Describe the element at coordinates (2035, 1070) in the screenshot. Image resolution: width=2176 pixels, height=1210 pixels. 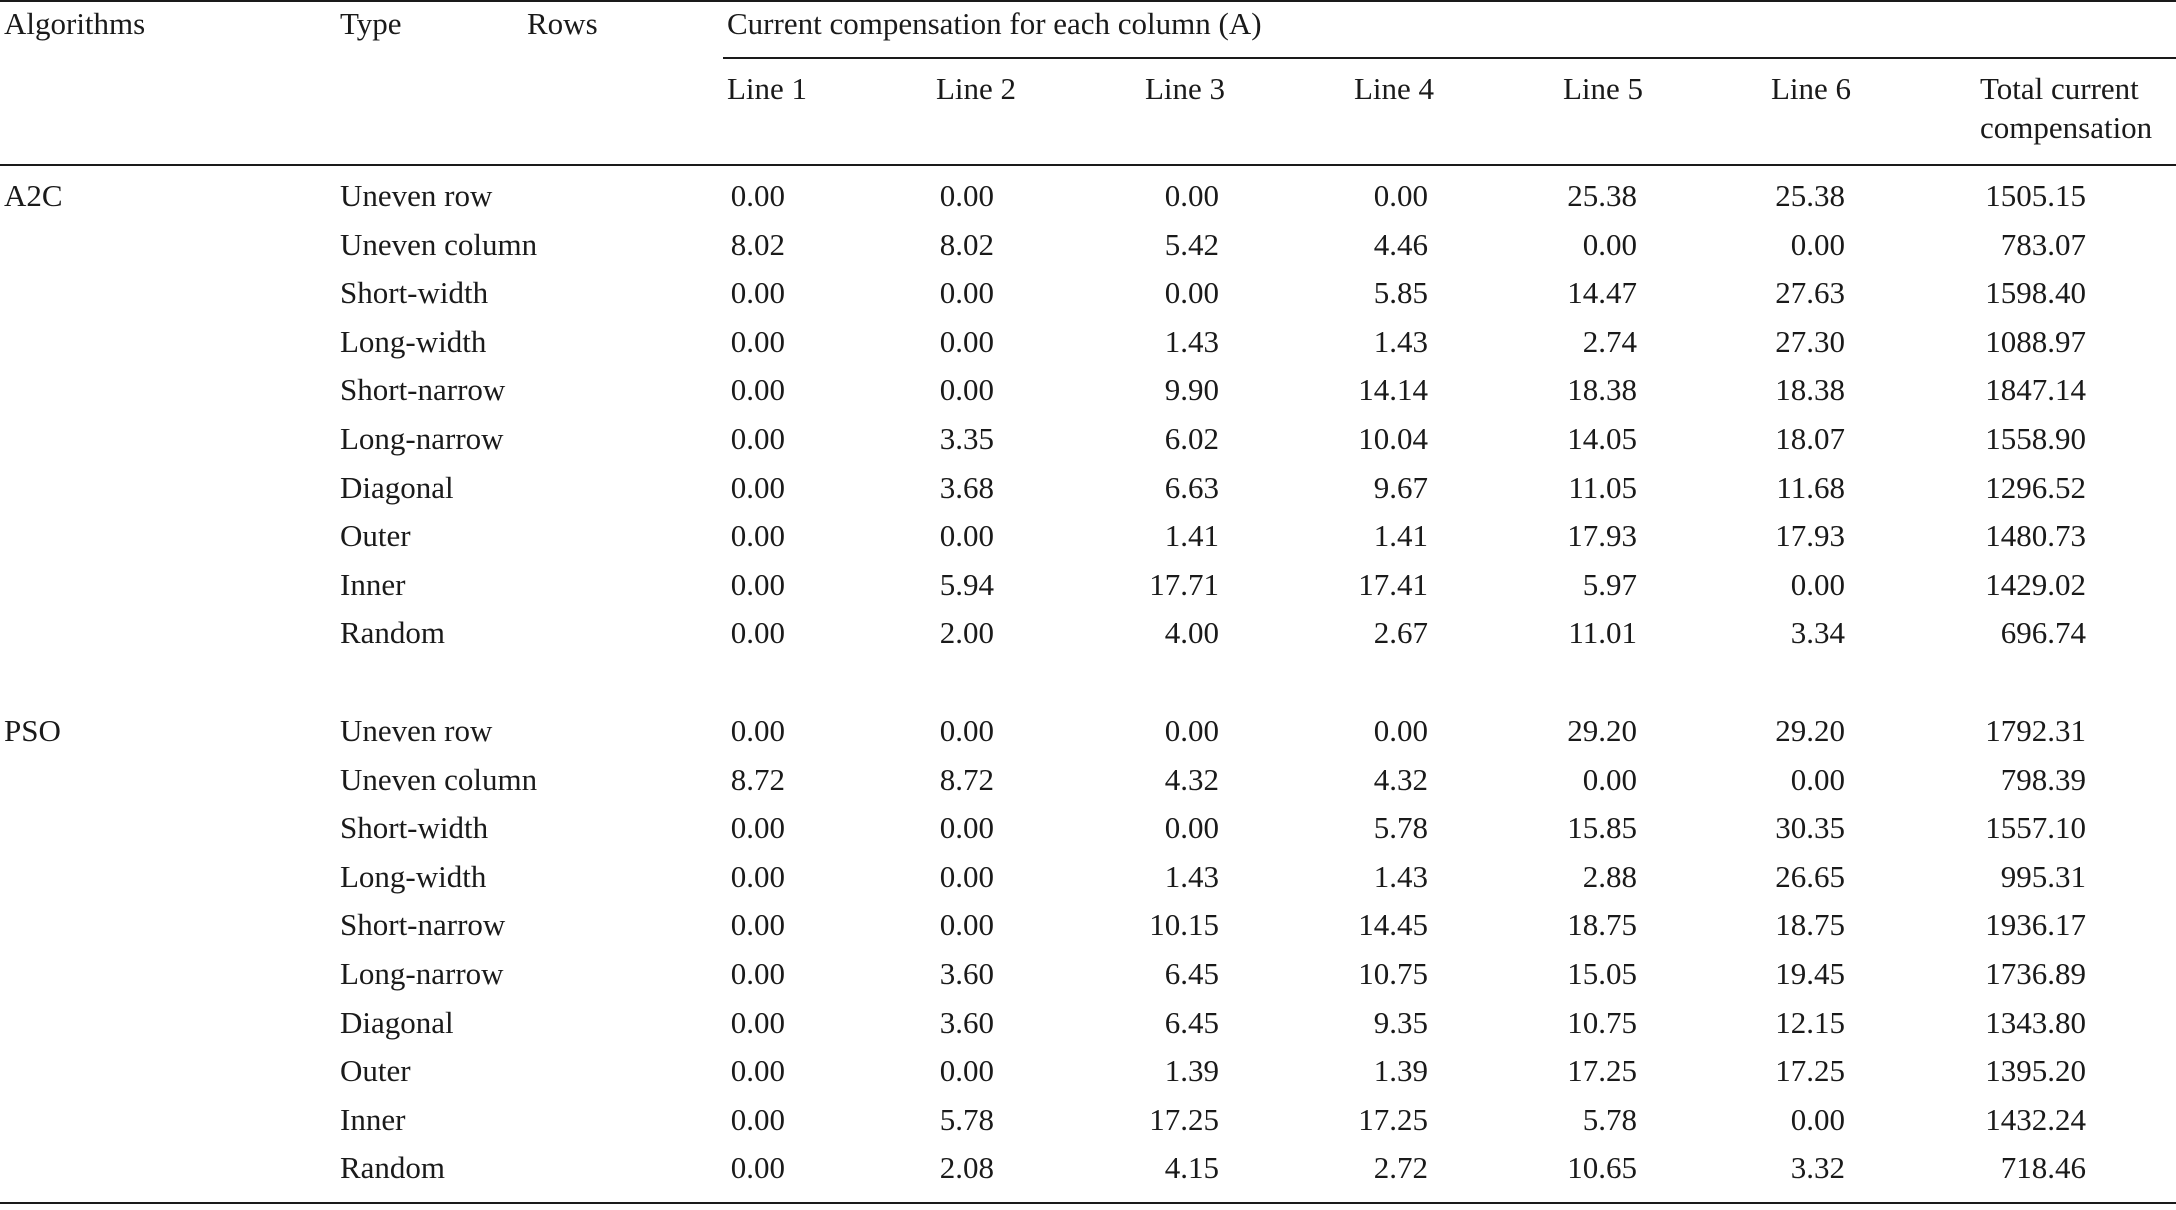
I see `cell-total: 1395.20` at that location.